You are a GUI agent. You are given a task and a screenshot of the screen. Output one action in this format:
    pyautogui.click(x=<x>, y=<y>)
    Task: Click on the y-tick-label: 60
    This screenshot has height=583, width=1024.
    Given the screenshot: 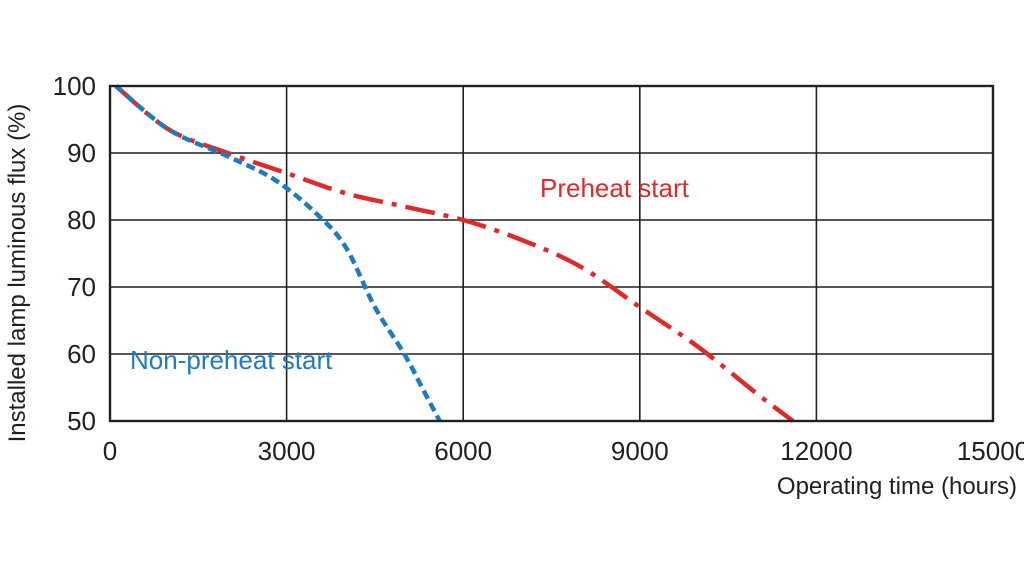 What is the action you would take?
    pyautogui.click(x=81, y=354)
    